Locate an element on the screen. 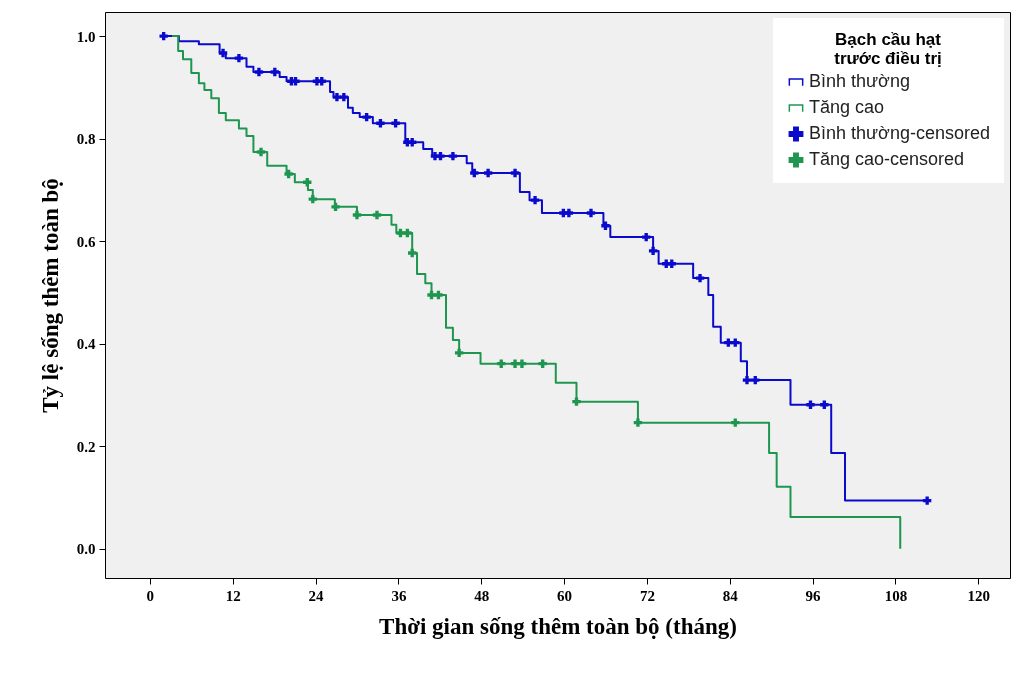 The height and width of the screenshot is (677, 1016). y-tick-label: 0.6 is located at coordinates (86, 241).